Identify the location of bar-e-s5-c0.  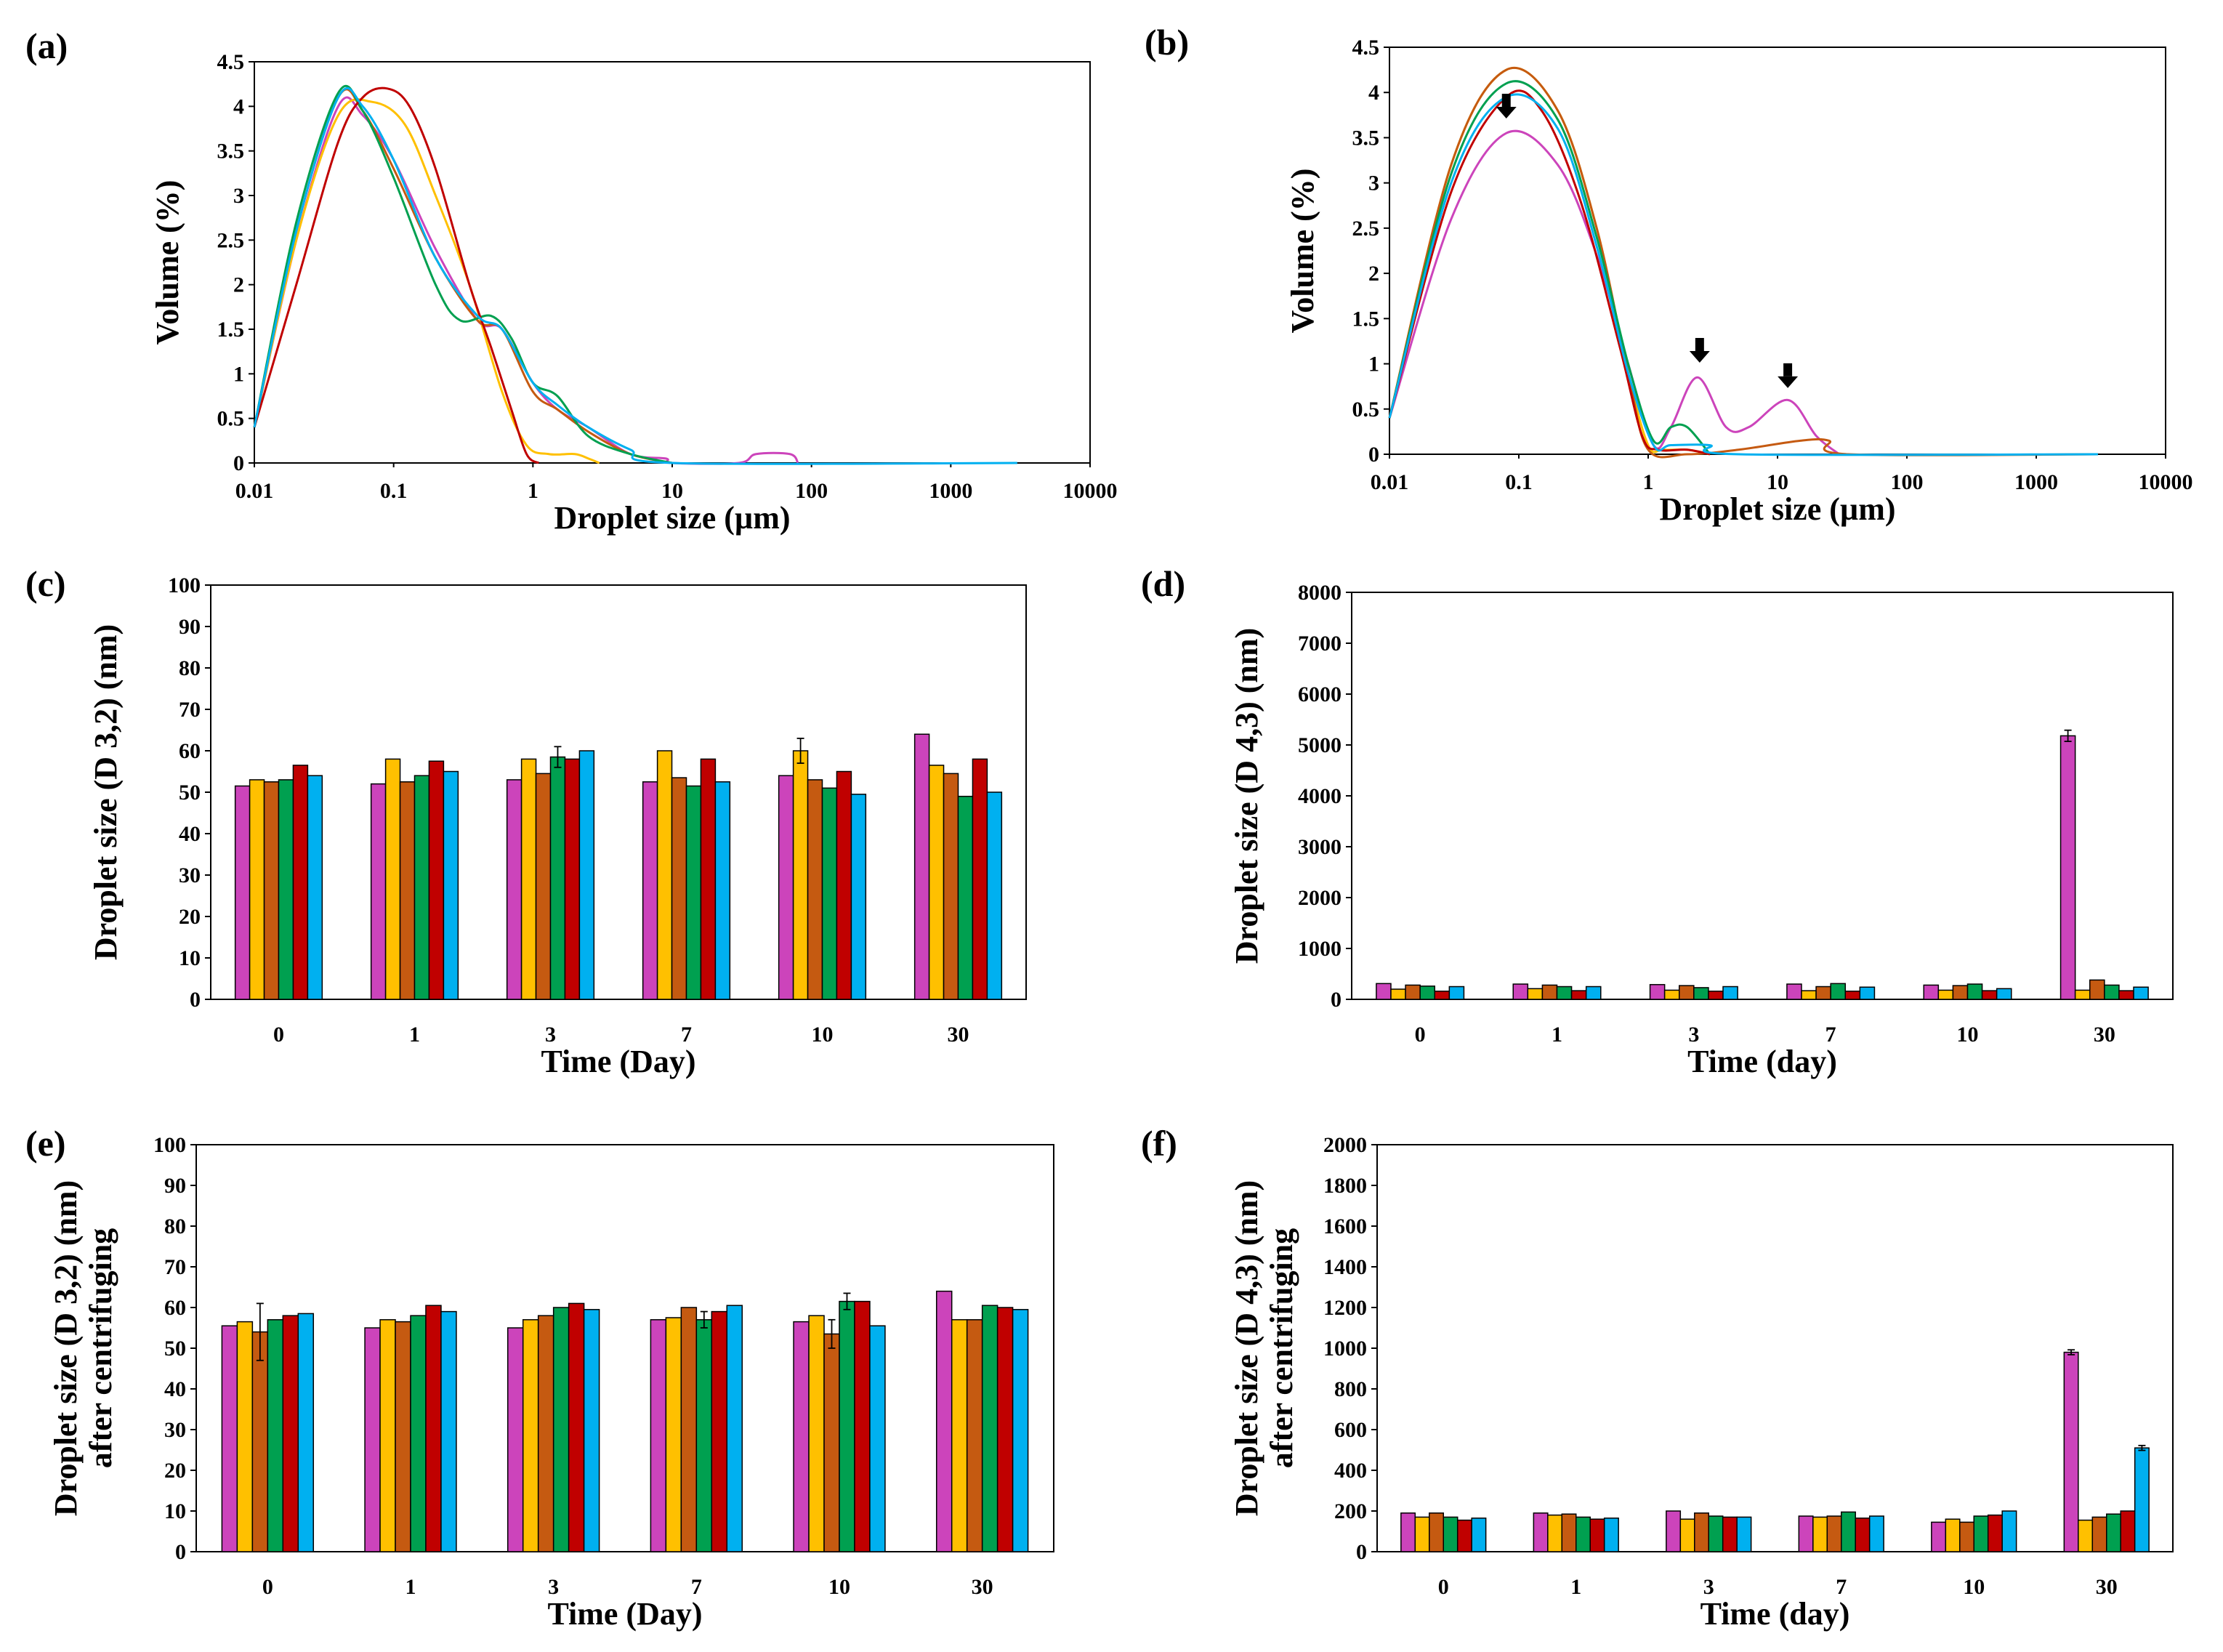
(306, 1432).